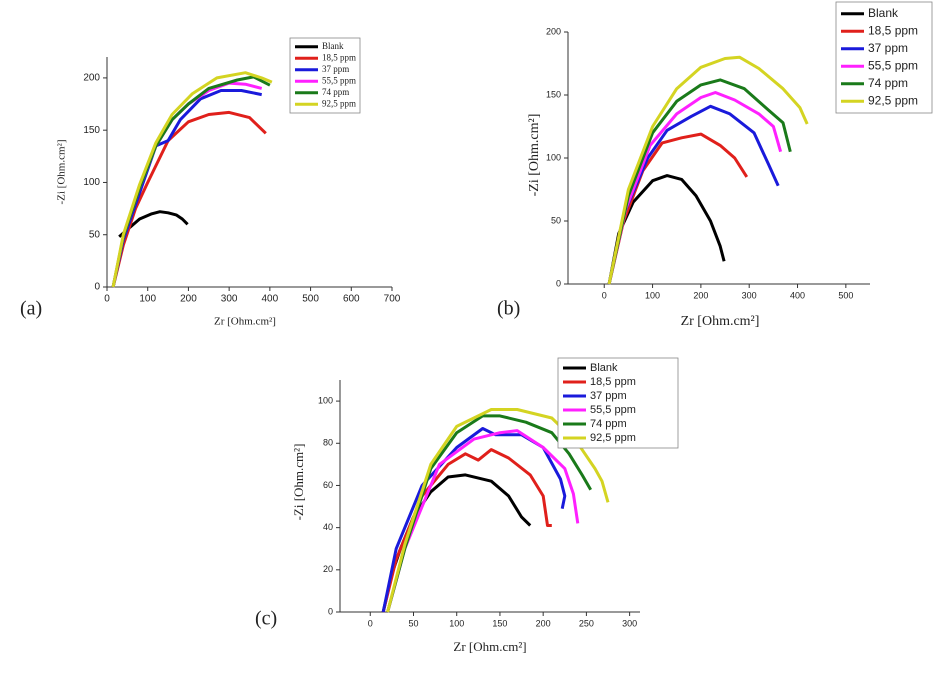  I want to click on panel-label: (a), so click(31, 309).